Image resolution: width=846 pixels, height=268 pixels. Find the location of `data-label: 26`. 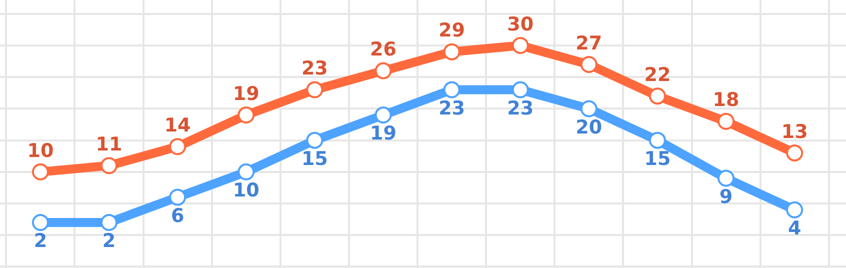

data-label: 26 is located at coordinates (383, 49).